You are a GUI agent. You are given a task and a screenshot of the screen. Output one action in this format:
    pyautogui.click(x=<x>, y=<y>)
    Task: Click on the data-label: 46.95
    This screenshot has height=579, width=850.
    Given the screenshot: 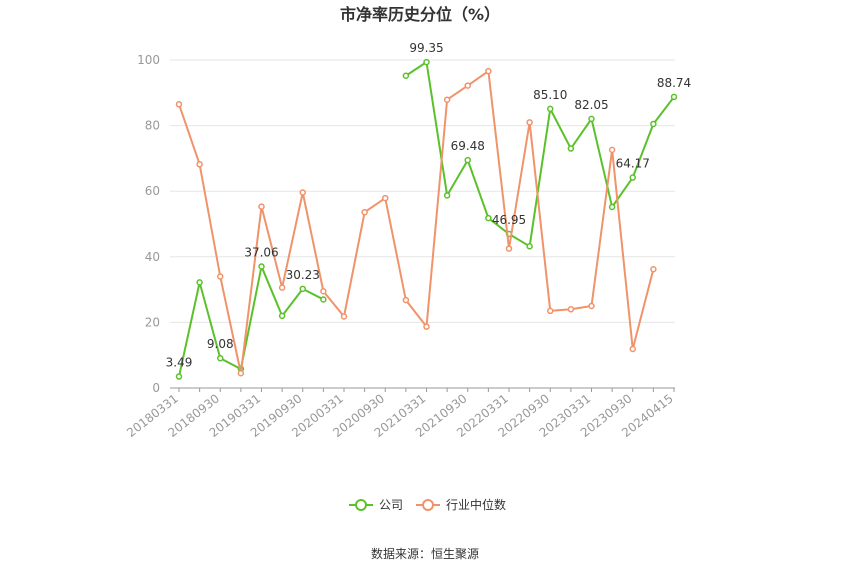 What is the action you would take?
    pyautogui.click(x=509, y=220)
    